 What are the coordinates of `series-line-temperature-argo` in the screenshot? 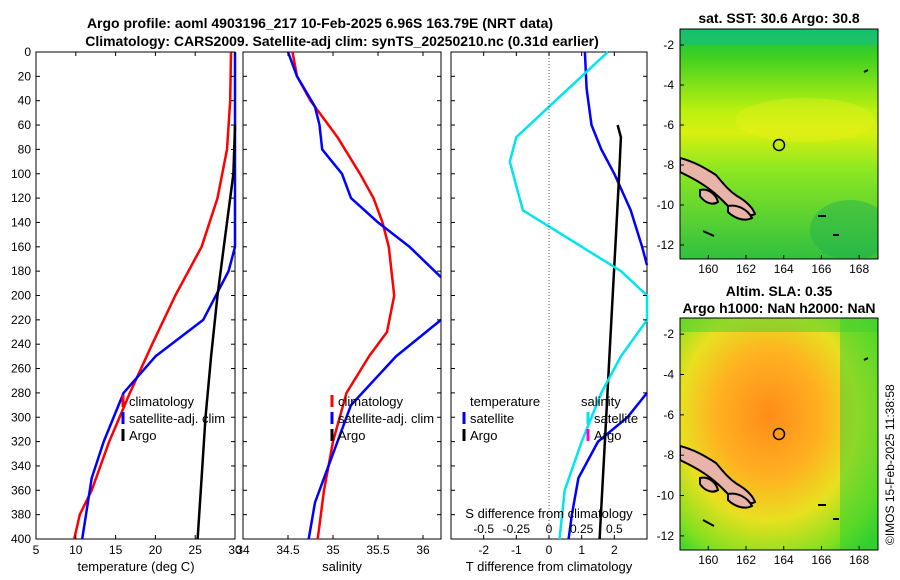 It's located at (610, 332).